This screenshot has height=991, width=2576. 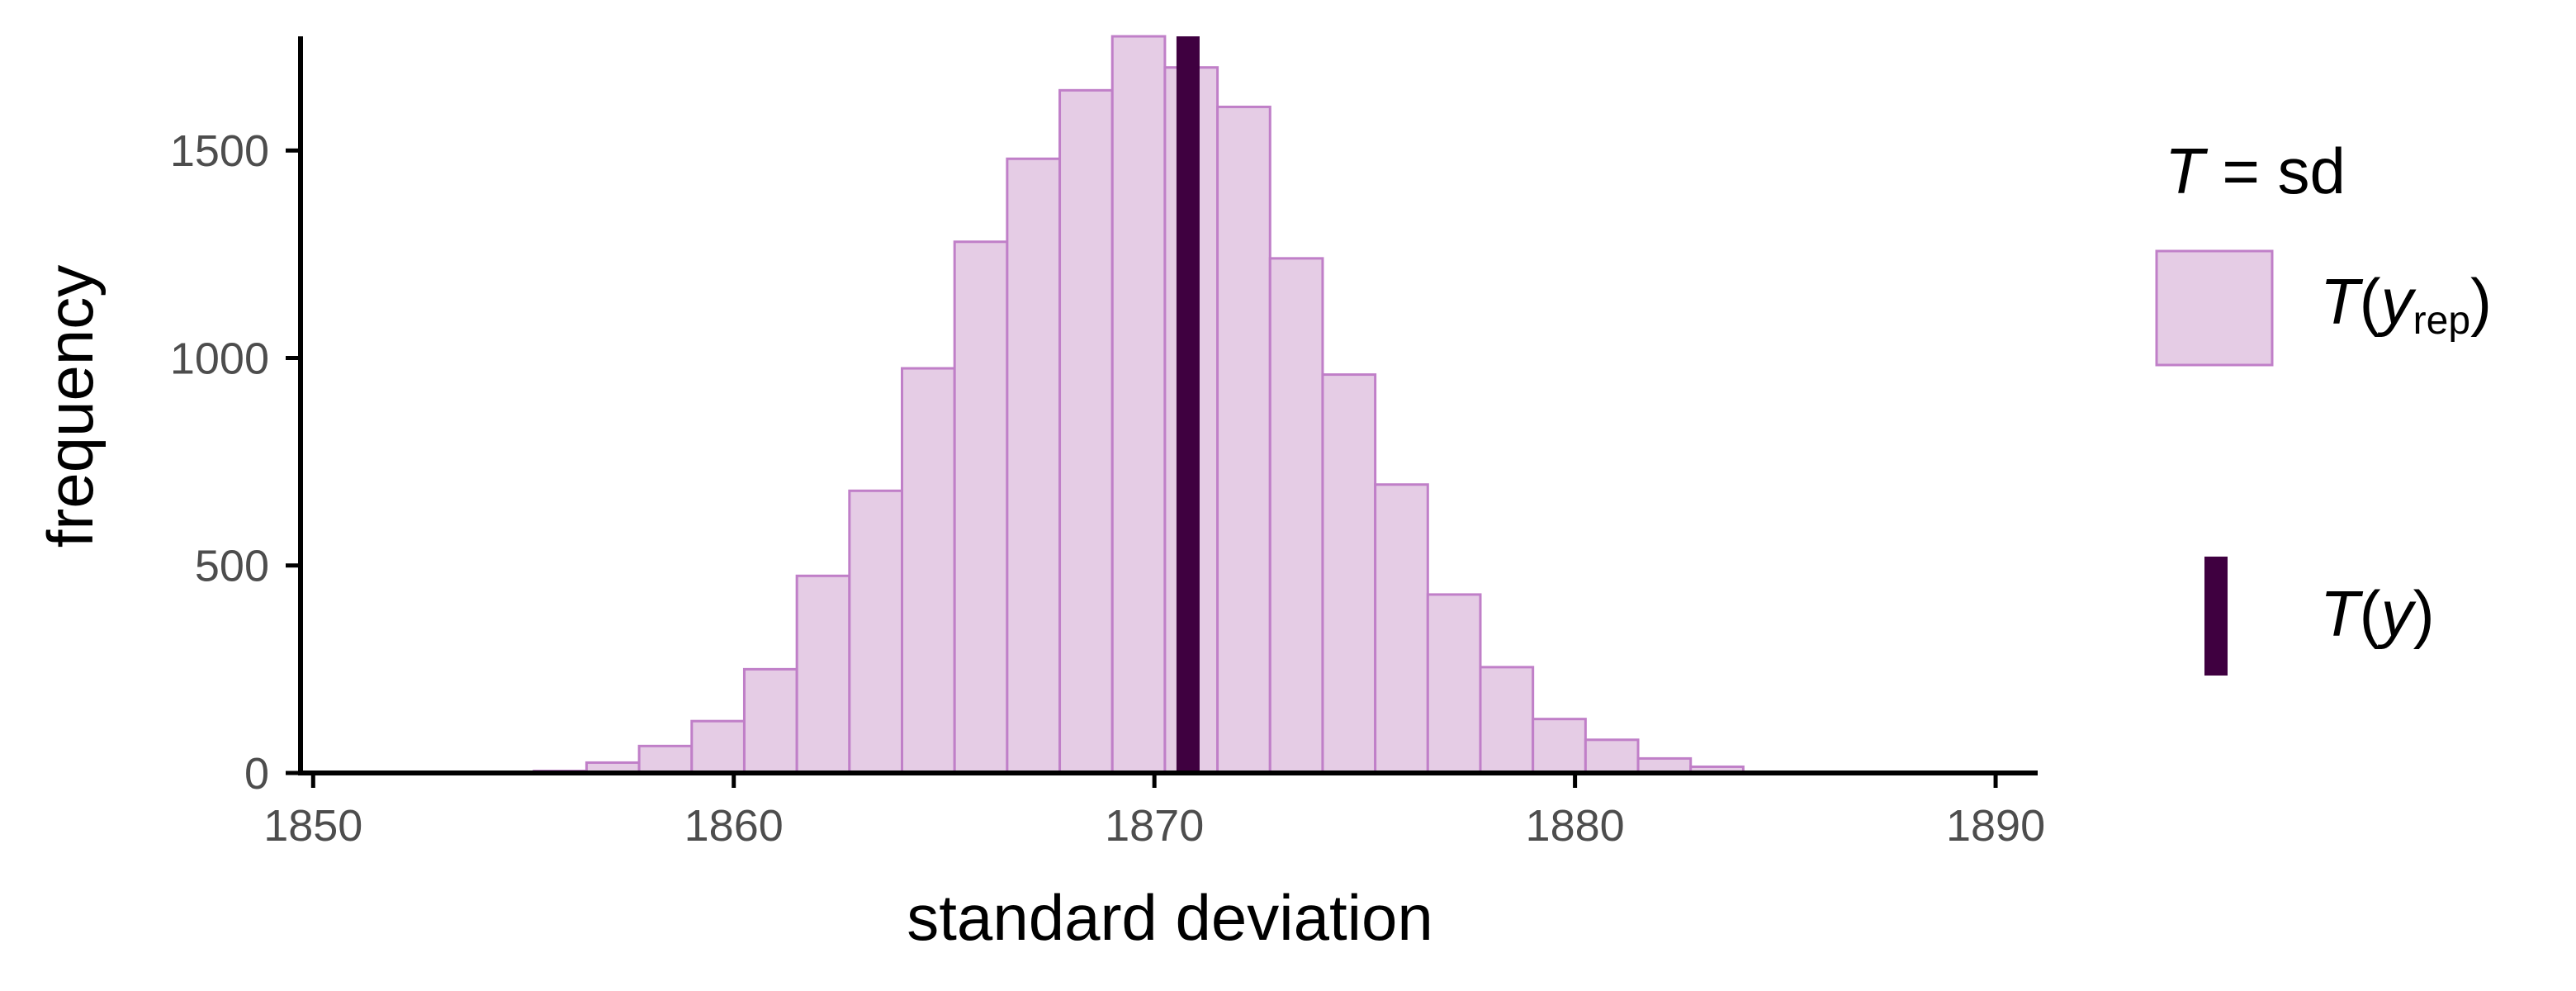 I want to click on x-tick-label: 1850, so click(x=312, y=826).